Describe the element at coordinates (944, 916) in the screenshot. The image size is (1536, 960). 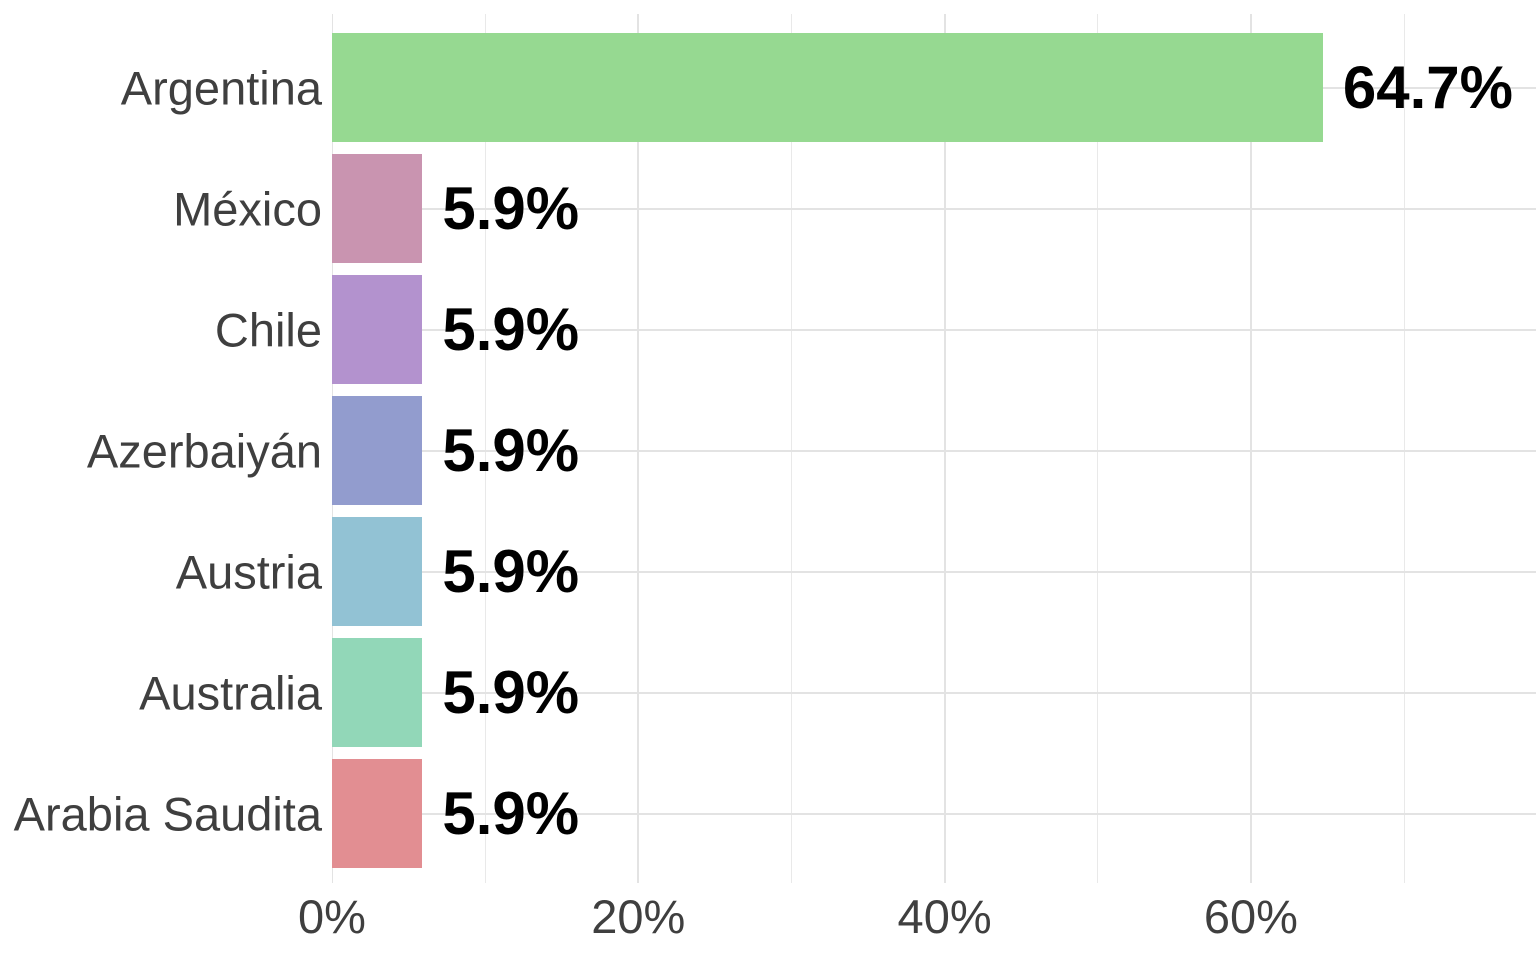
I see `x-tick-label: 40%` at that location.